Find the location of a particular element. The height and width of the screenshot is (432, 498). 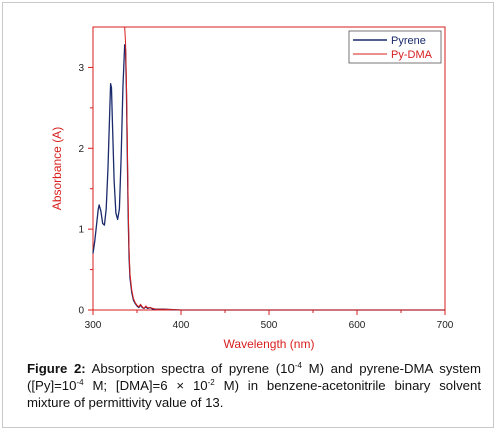

x-tick-label: 300 is located at coordinates (93, 325).